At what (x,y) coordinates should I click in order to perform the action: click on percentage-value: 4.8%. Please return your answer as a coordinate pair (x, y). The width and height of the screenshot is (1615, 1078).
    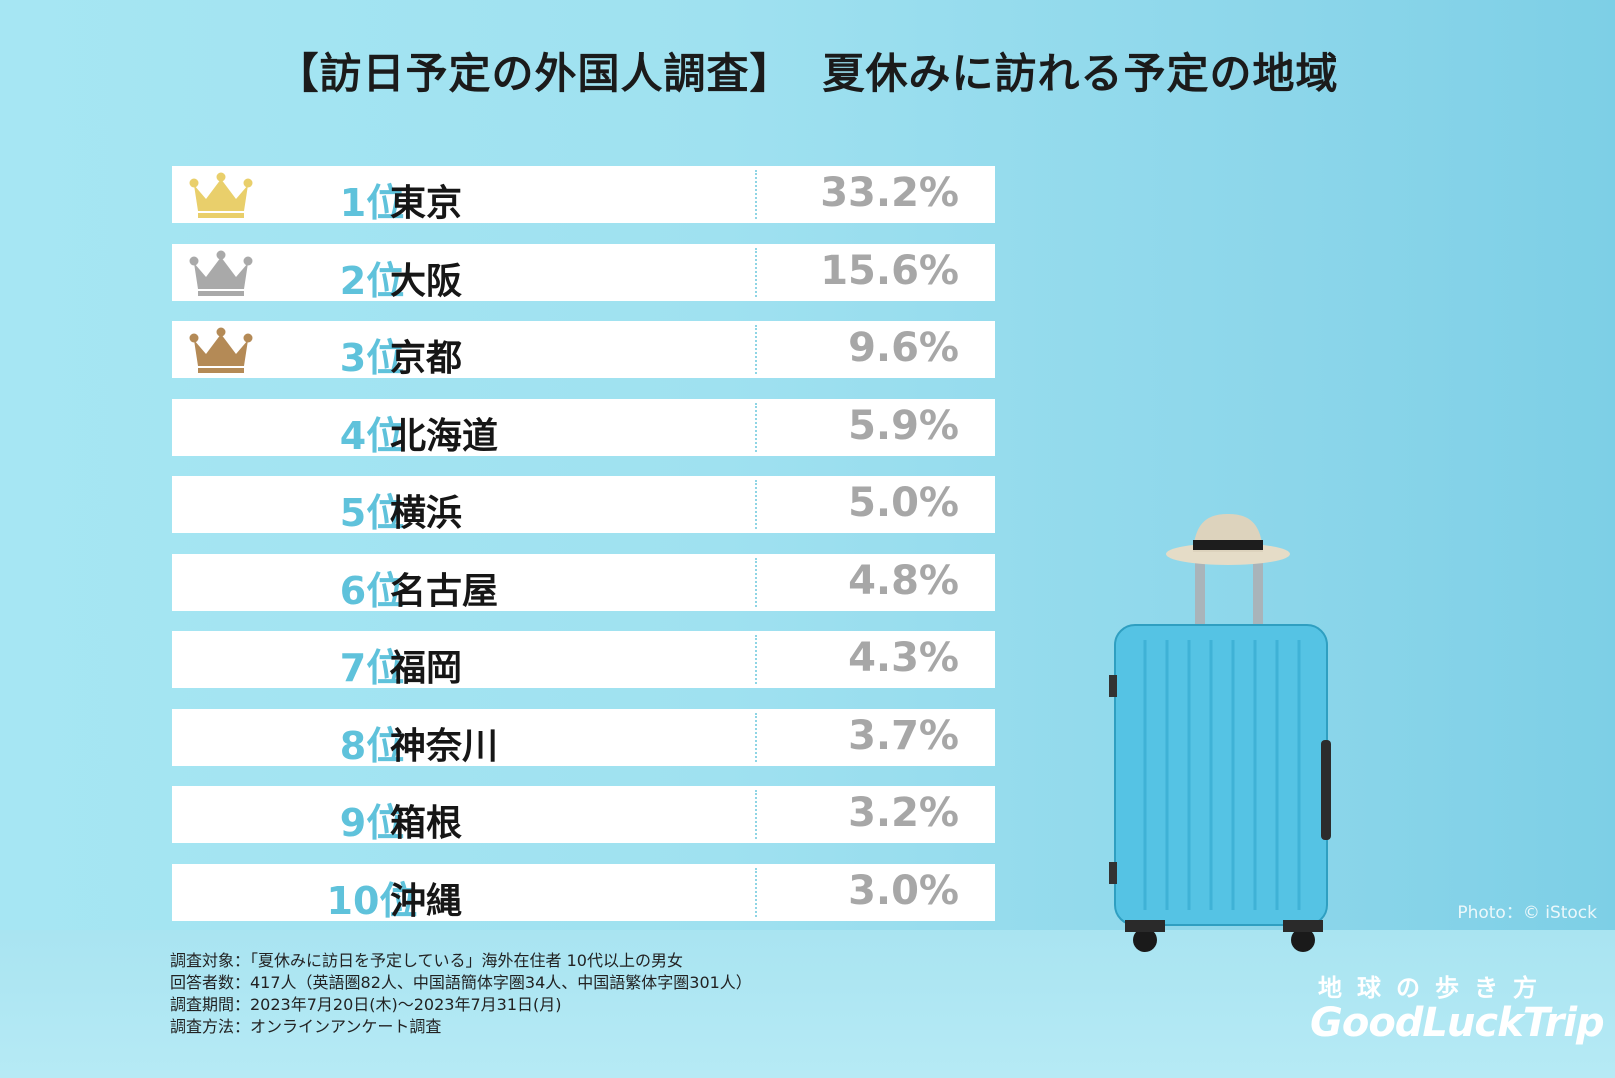
    Looking at the image, I should click on (903, 581).